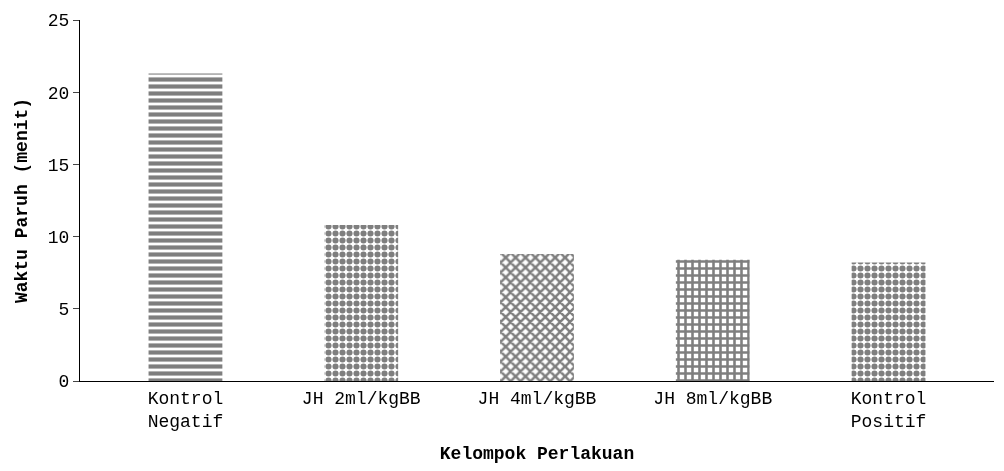 Image resolution: width=1004 pixels, height=471 pixels. I want to click on x-tick-label: JH 8ml/kgBB, so click(713, 398).